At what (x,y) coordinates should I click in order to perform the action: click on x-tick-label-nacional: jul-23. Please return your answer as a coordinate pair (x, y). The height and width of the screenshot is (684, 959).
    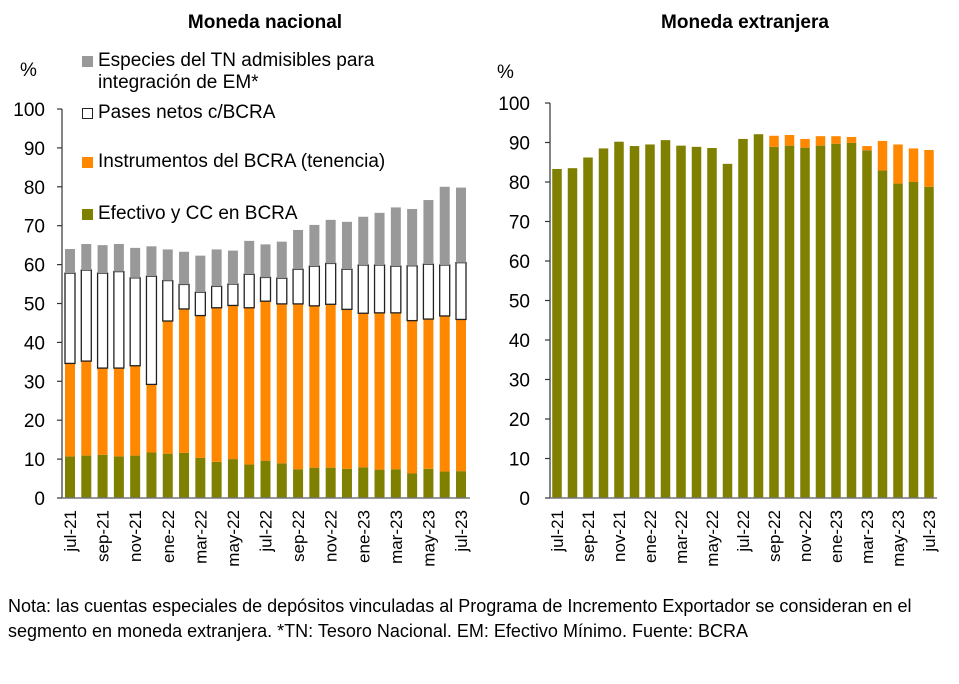
    Looking at the image, I should click on (461, 531).